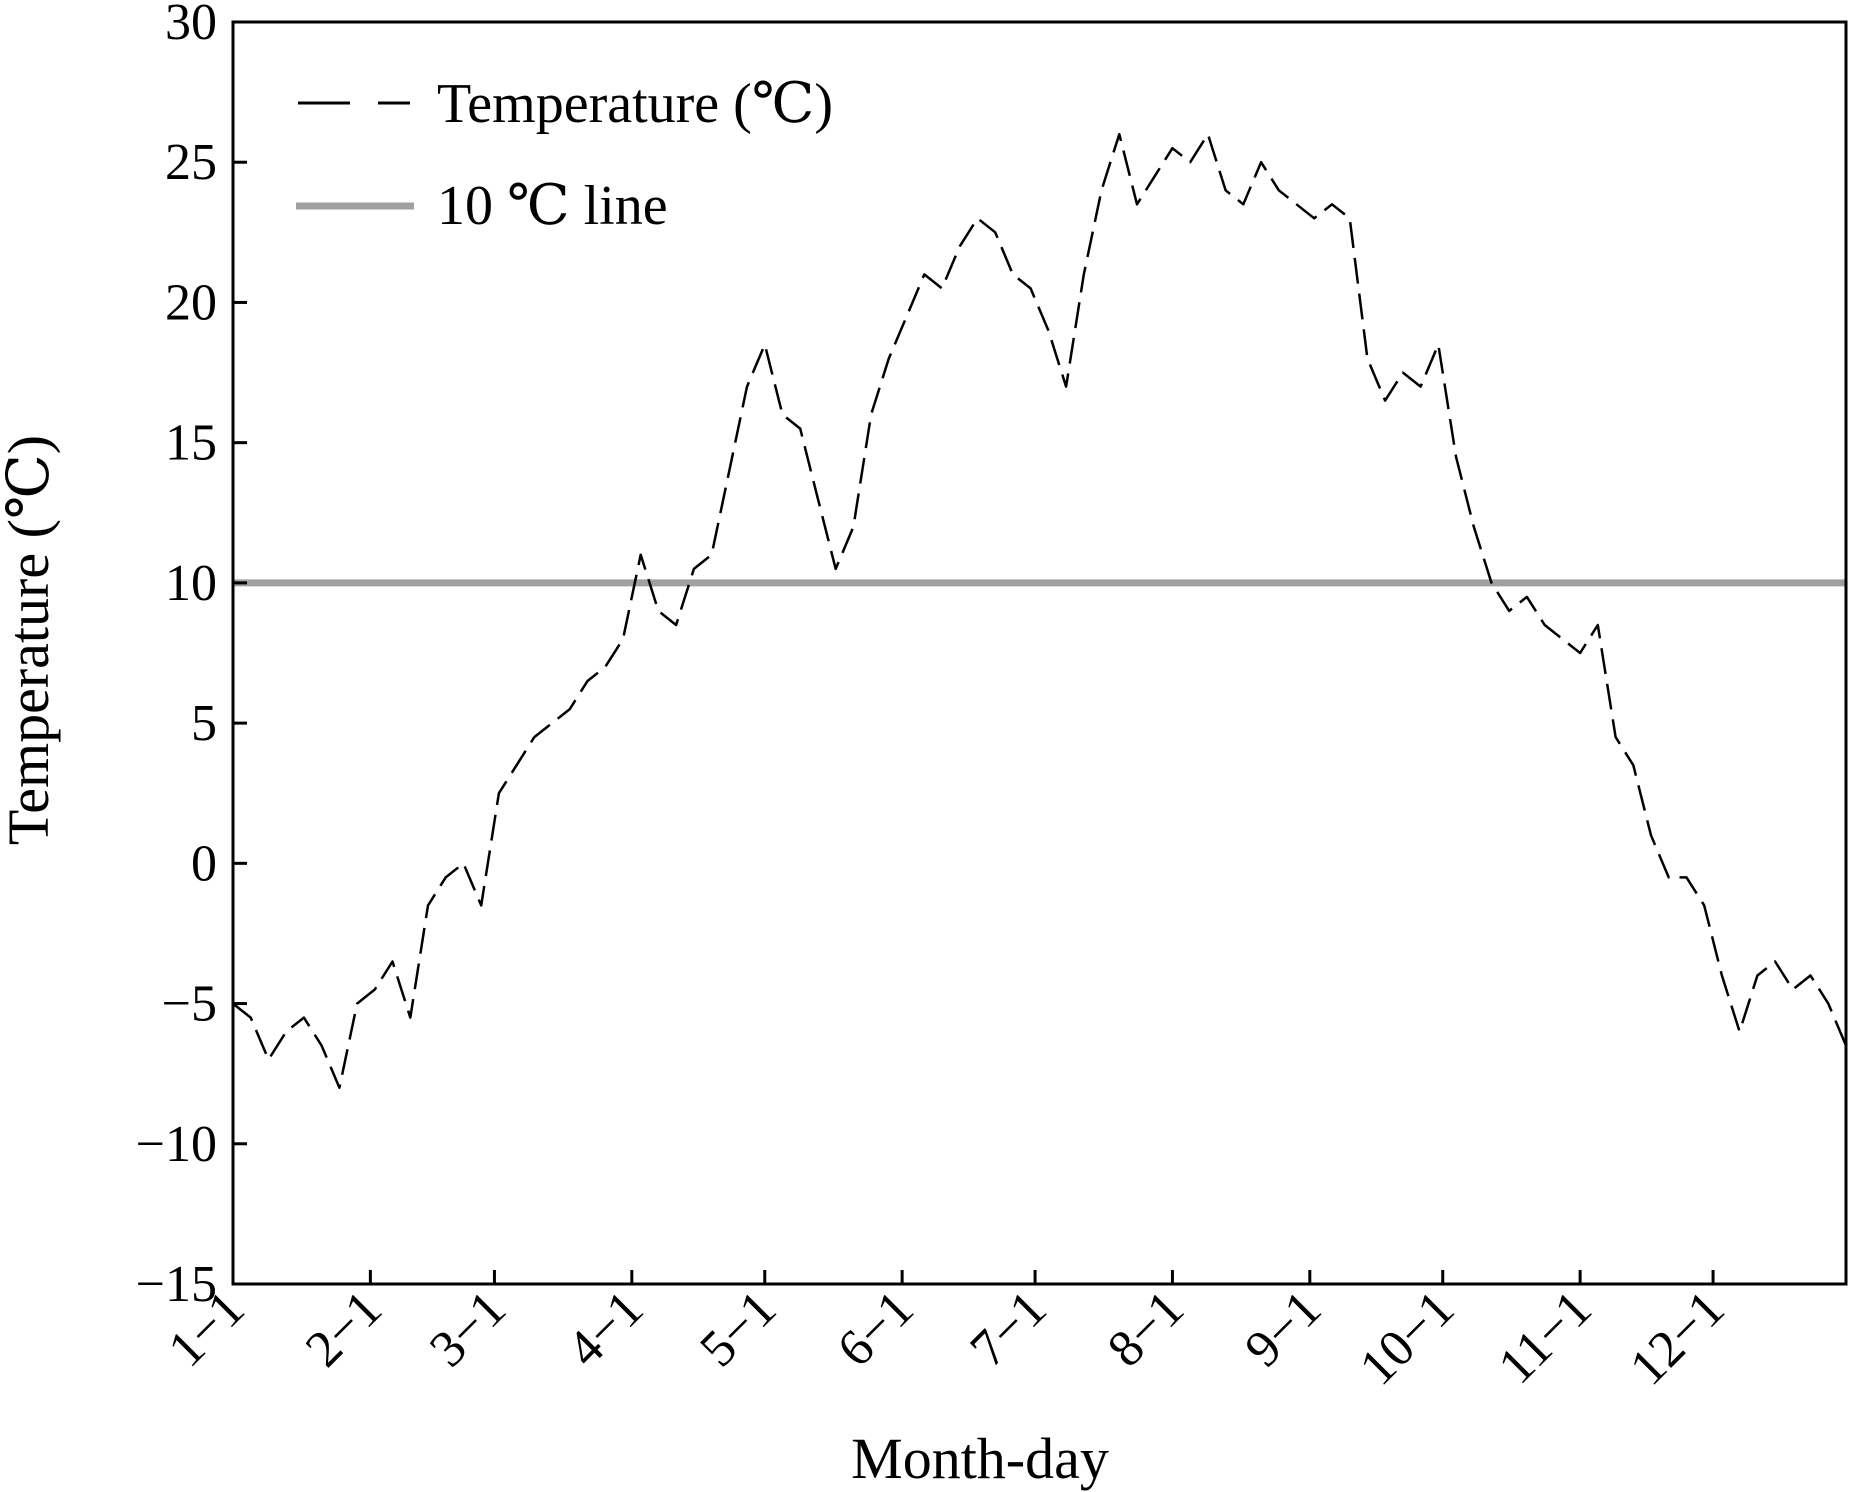 The width and height of the screenshot is (1851, 1492). Describe the element at coordinates (176, 1144) in the screenshot. I see `y-tick-label: −10` at that location.